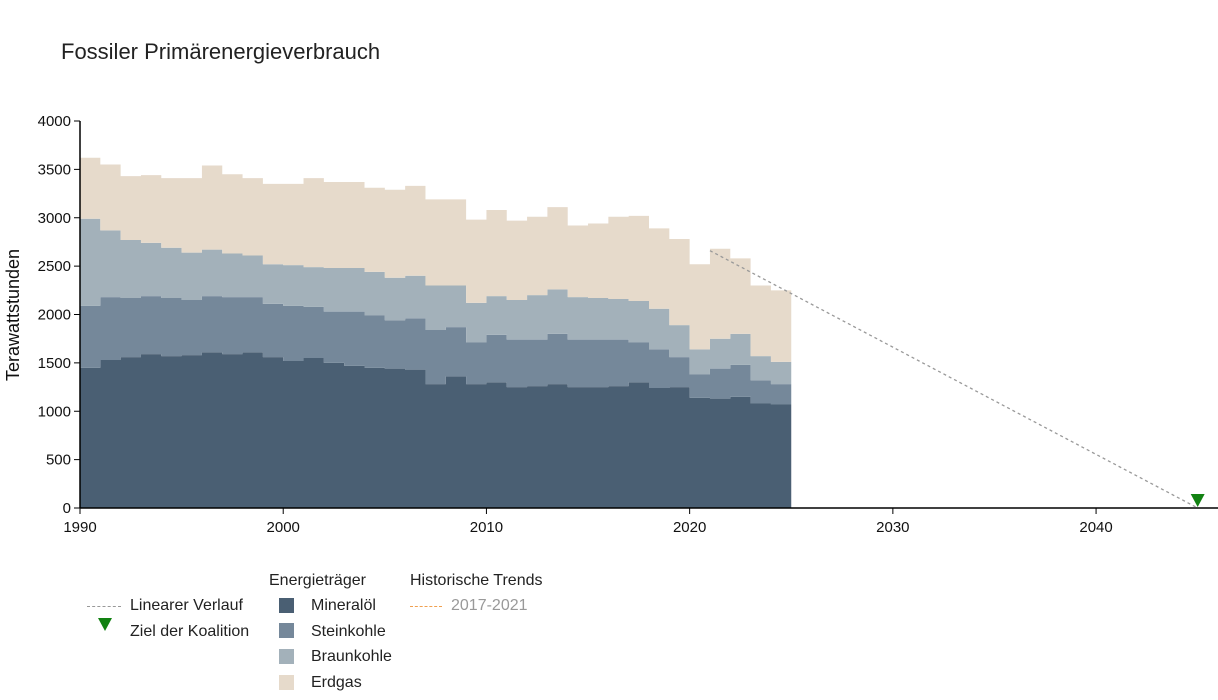 The width and height of the screenshot is (1218, 700). Describe the element at coordinates (67, 508) in the screenshot. I see `y-tick-label: 0` at that location.